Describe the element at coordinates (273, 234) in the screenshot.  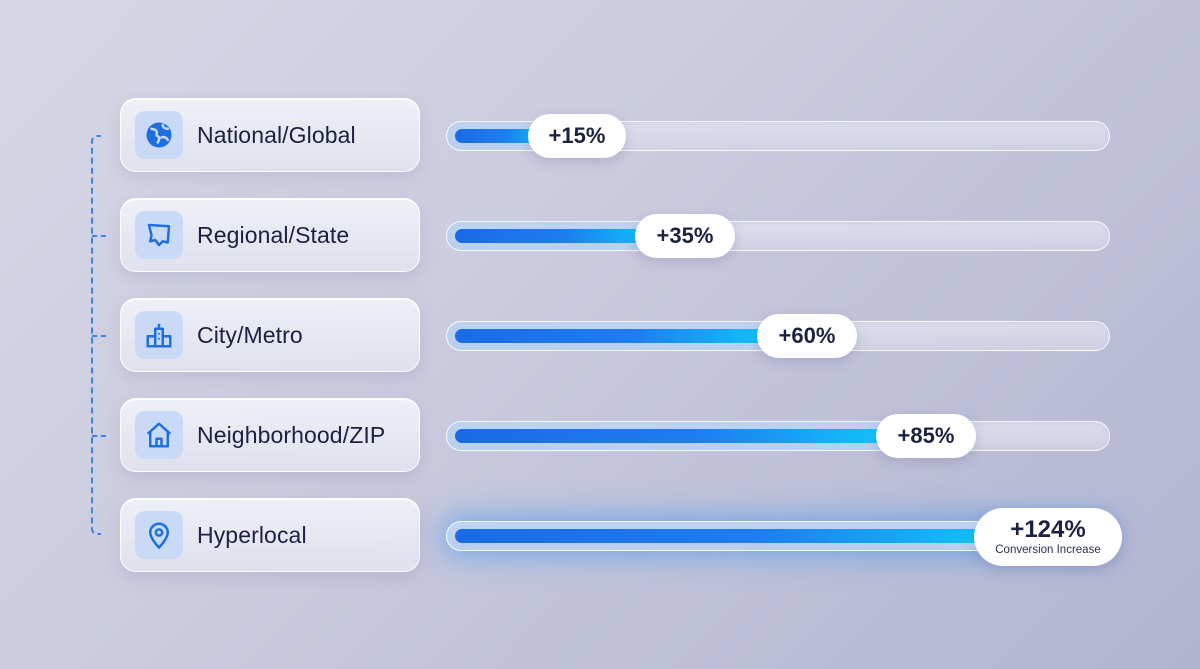
I see `tier-label: Regional/State` at that location.